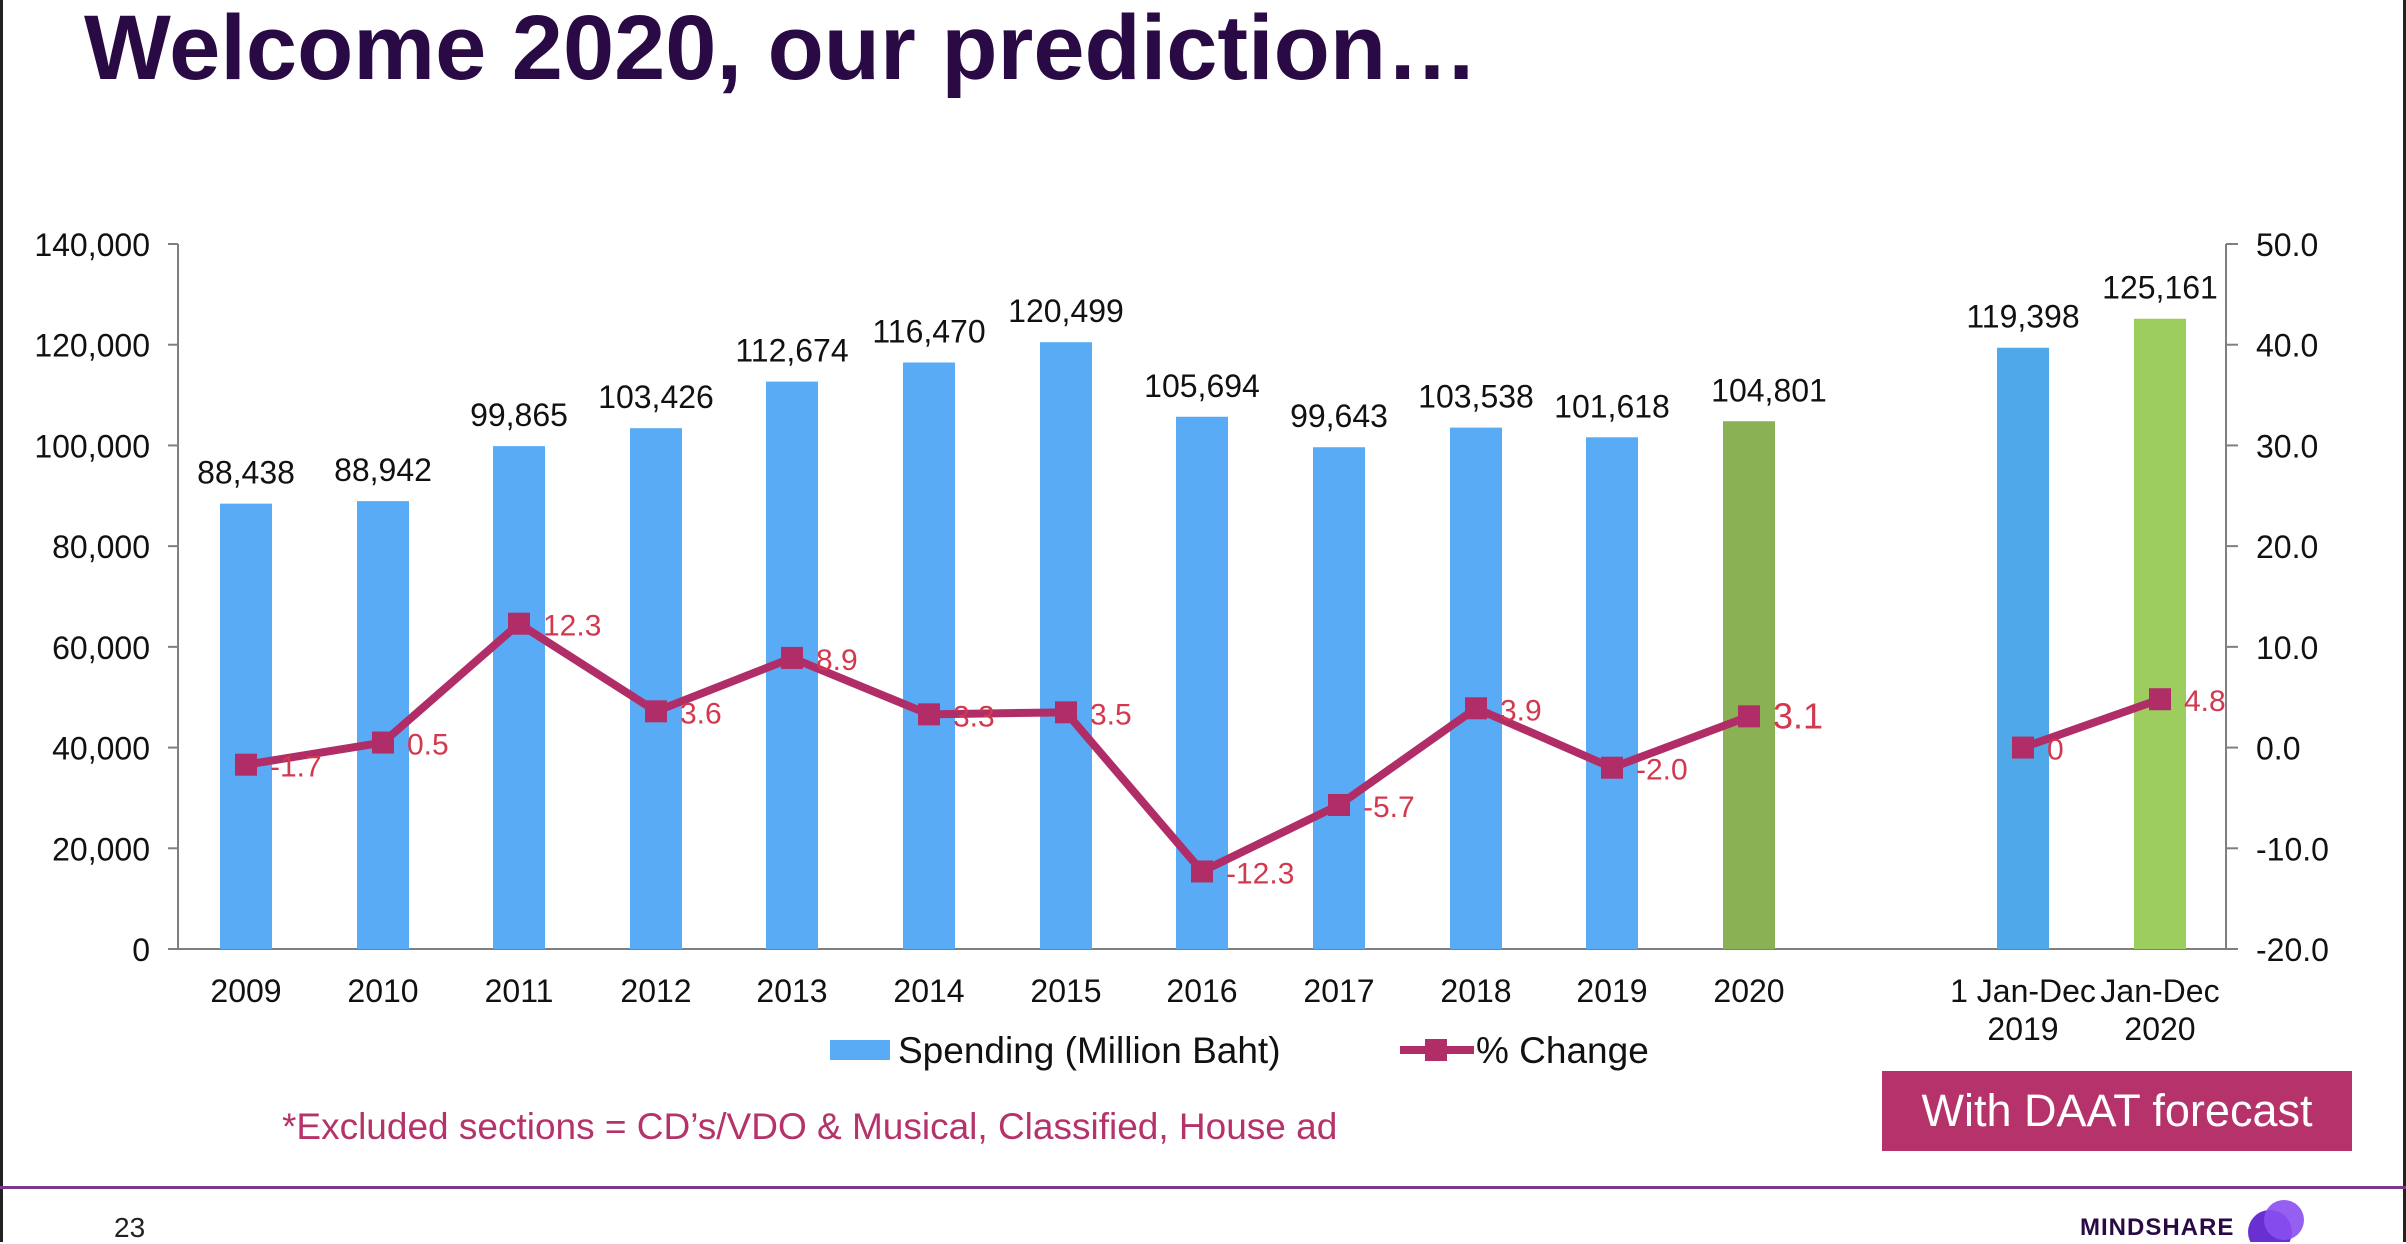  Describe the element at coordinates (2205, 701) in the screenshot. I see `pct-change-label: 4.8` at that location.